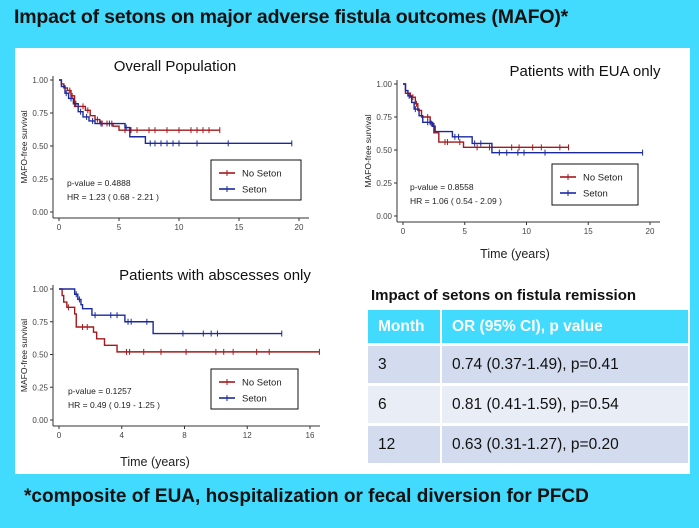  Describe the element at coordinates (565, 364) in the screenshot. I see `cell-or: 0.74 (0.37-1.49), p=0.41` at that location.